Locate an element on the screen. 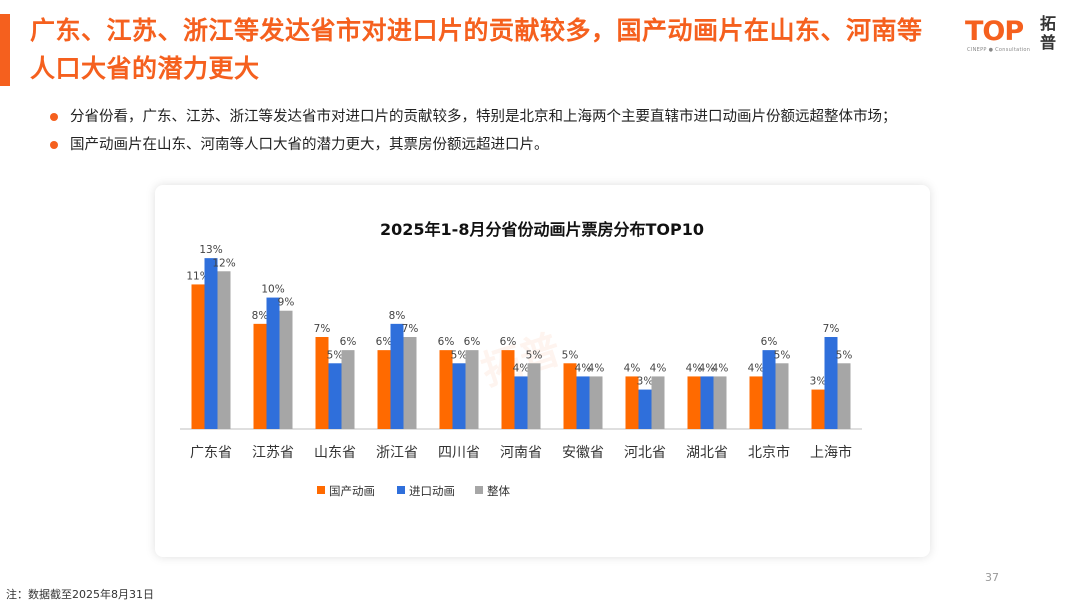 This screenshot has height=603, width=1080. logo-mark: TOP is located at coordinates (994, 31).